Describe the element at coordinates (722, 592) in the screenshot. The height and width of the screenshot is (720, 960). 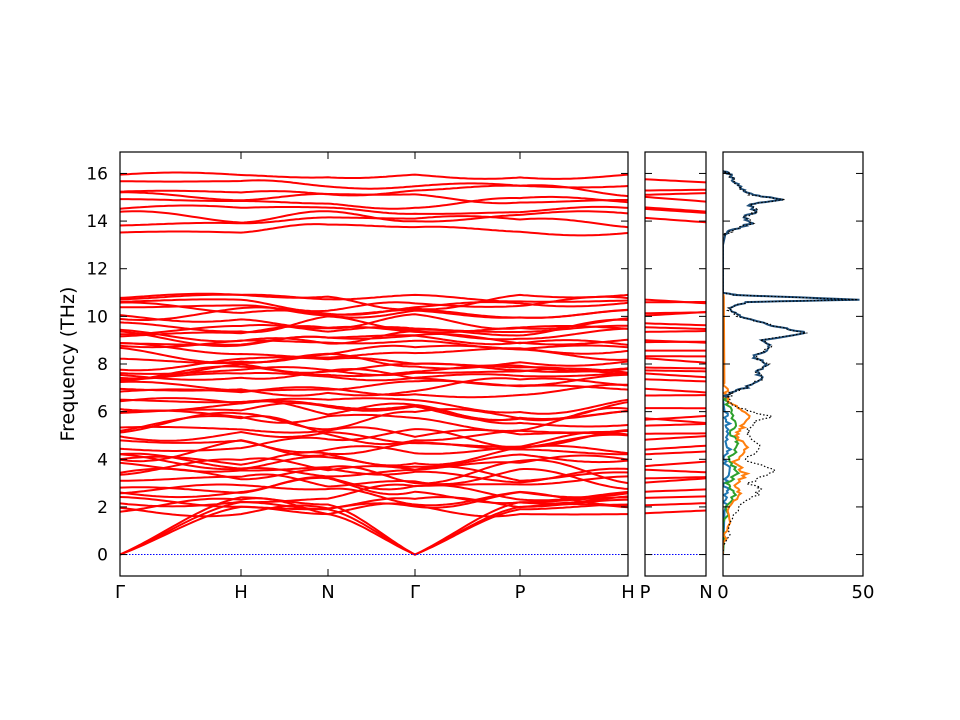
I see `x-tick-label: 0` at that location.